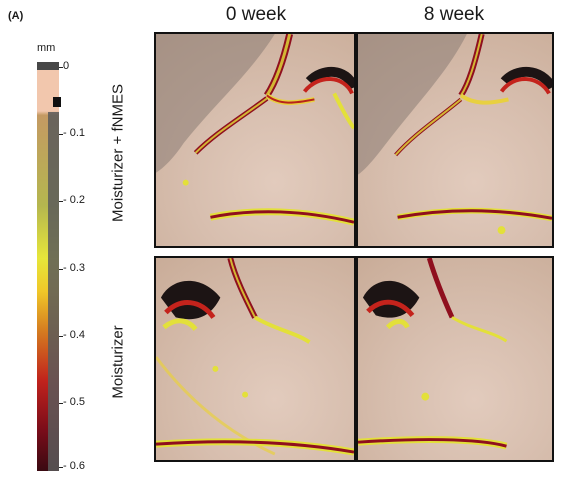  Describe the element at coordinates (57, 102) in the screenshot. I see `colorbar-marker` at that location.